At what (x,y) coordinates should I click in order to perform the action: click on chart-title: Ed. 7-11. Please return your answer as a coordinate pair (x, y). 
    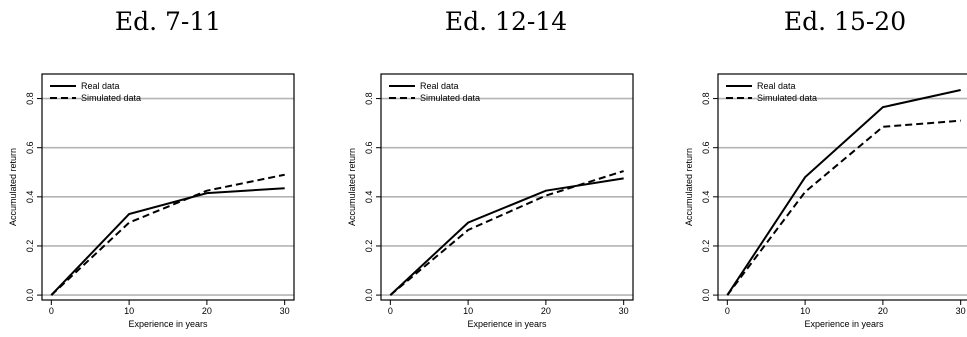
    Looking at the image, I should click on (168, 21).